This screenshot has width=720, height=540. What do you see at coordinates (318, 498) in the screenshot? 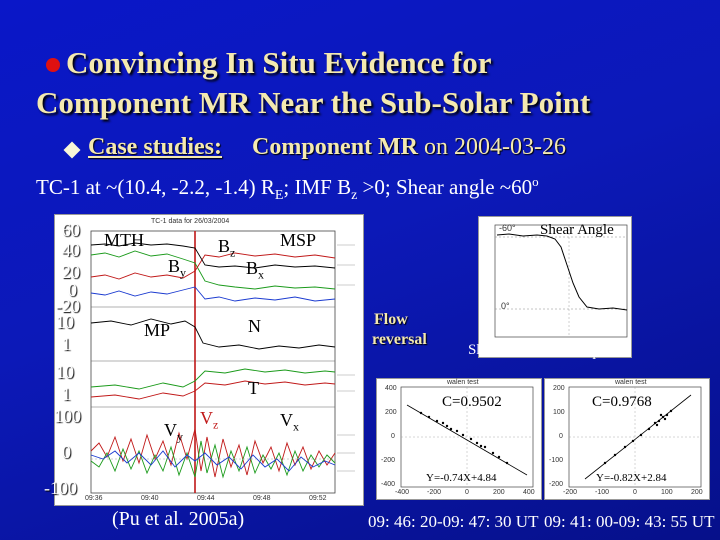
I see `time-tick-4: 09:52` at bounding box center [318, 498].